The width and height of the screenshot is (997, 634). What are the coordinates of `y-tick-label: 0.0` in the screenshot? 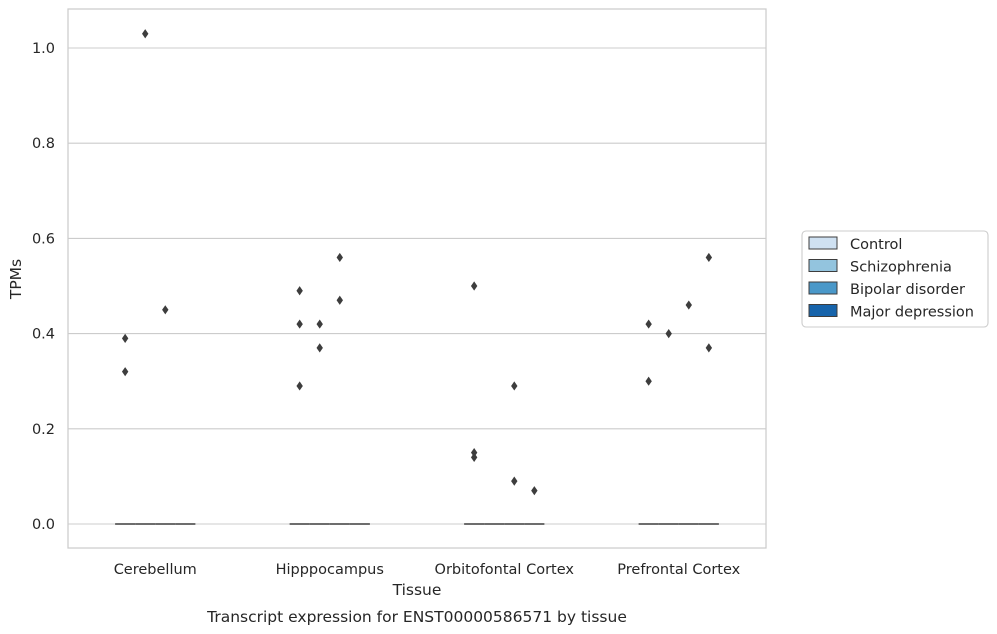 It's located at (43, 525).